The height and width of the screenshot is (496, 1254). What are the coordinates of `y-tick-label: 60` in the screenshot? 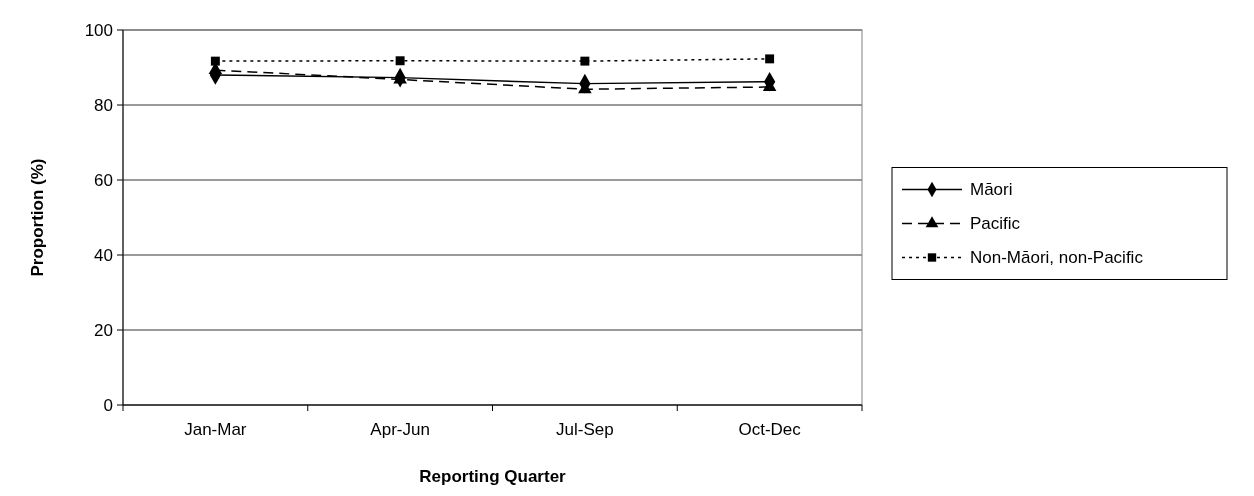 It's located at (103, 180).